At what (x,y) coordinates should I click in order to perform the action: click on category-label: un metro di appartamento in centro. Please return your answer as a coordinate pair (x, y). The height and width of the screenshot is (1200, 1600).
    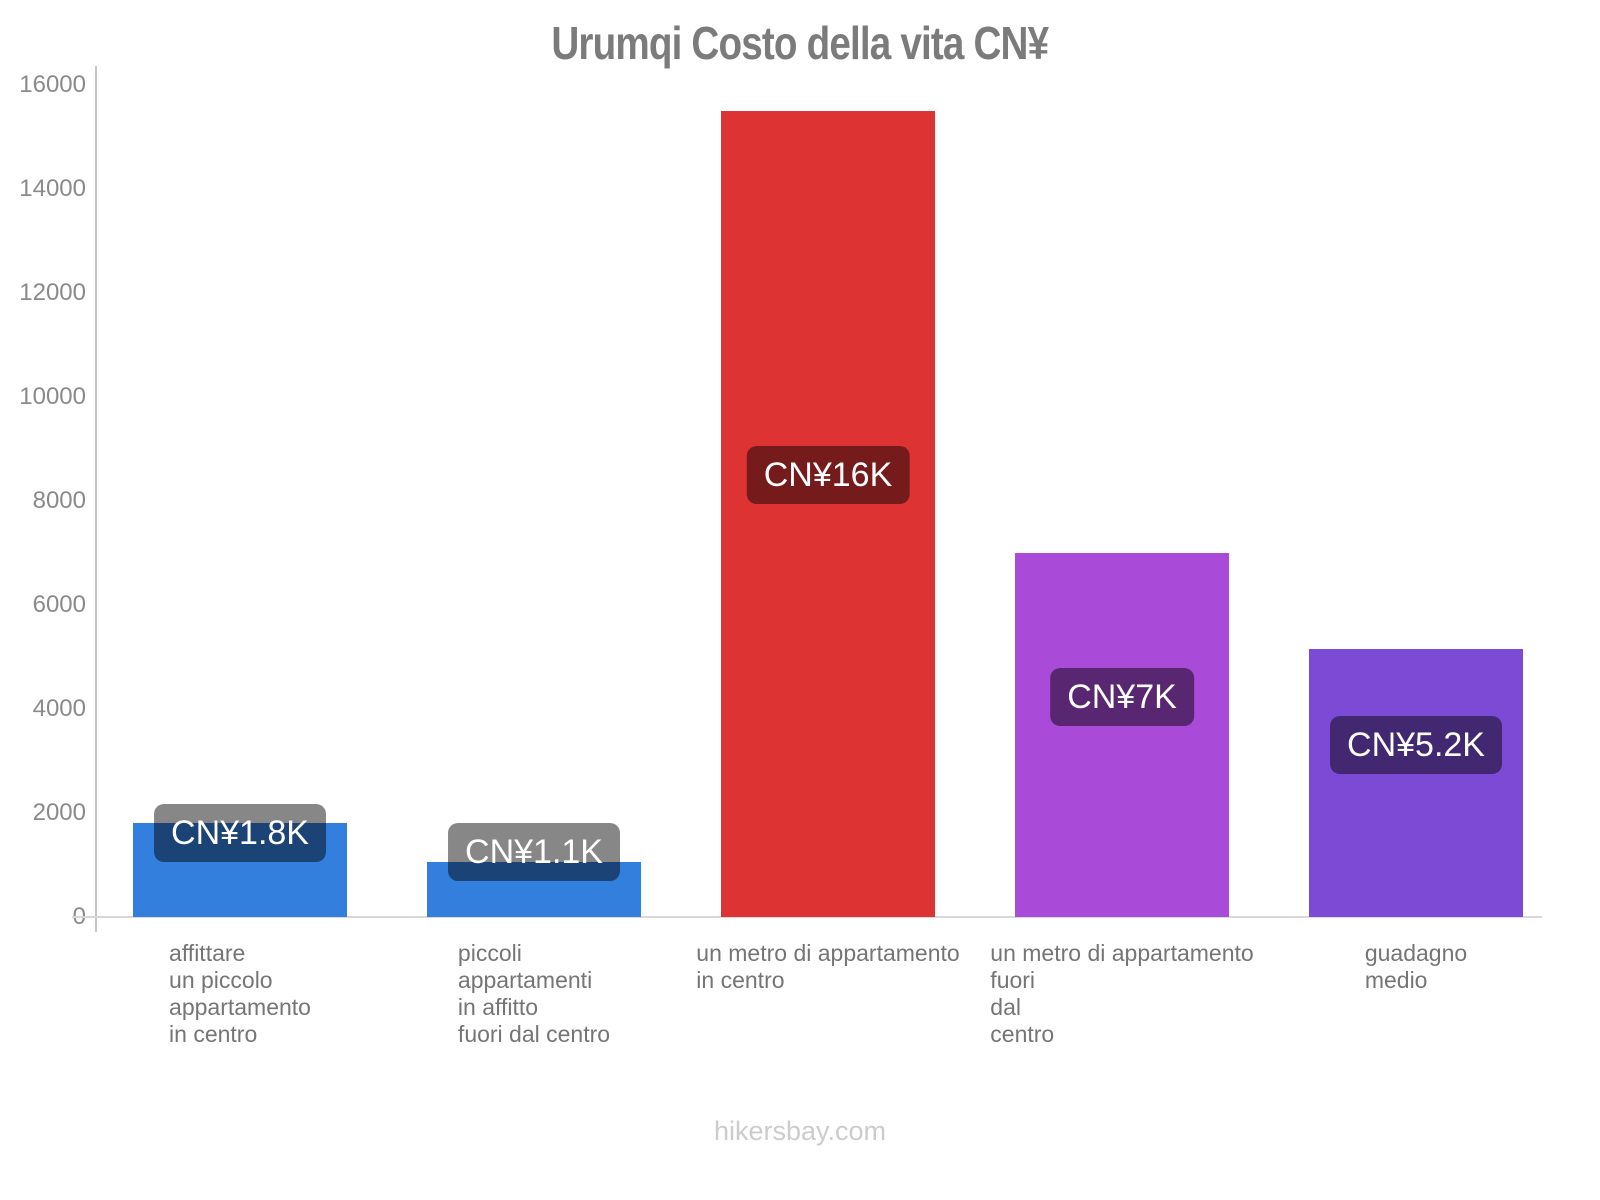
    Looking at the image, I should click on (827, 967).